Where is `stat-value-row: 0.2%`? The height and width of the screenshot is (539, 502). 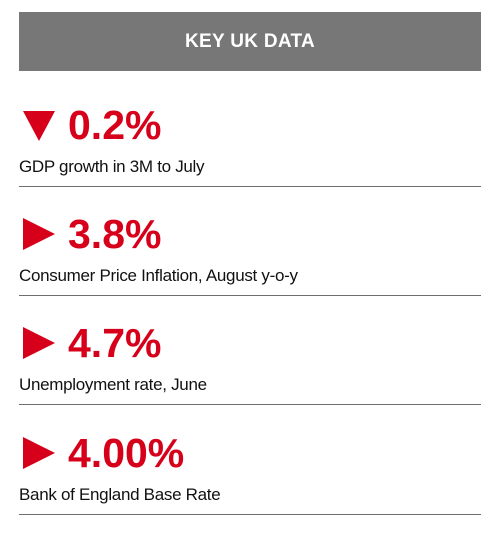 stat-value-row: 0.2% is located at coordinates (92, 125).